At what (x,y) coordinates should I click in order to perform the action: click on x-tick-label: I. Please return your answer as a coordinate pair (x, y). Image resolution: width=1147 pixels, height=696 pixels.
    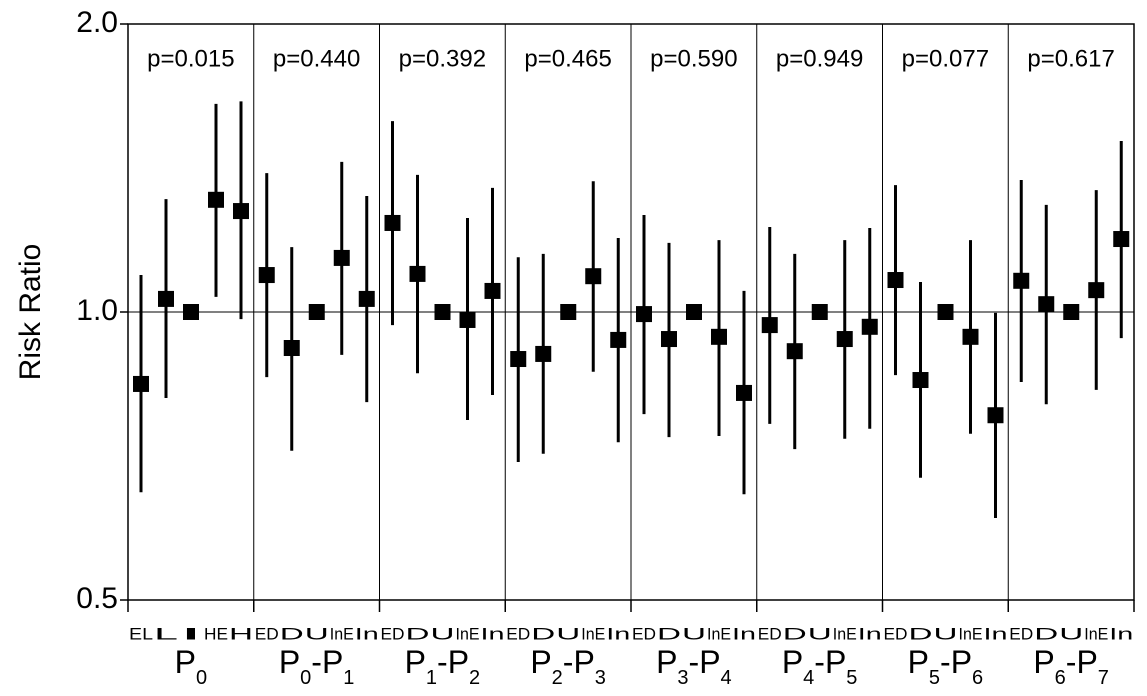
    Looking at the image, I should click on (191, 633).